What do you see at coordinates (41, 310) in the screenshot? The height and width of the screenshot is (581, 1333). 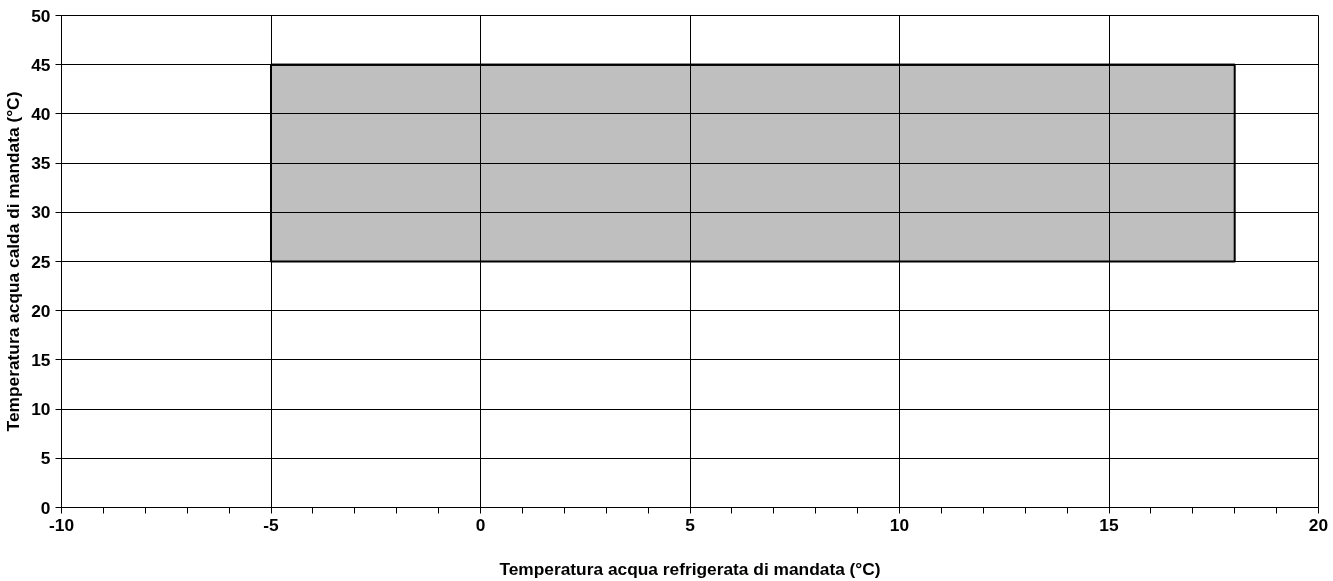 I see `y-tick-label: 20` at bounding box center [41, 310].